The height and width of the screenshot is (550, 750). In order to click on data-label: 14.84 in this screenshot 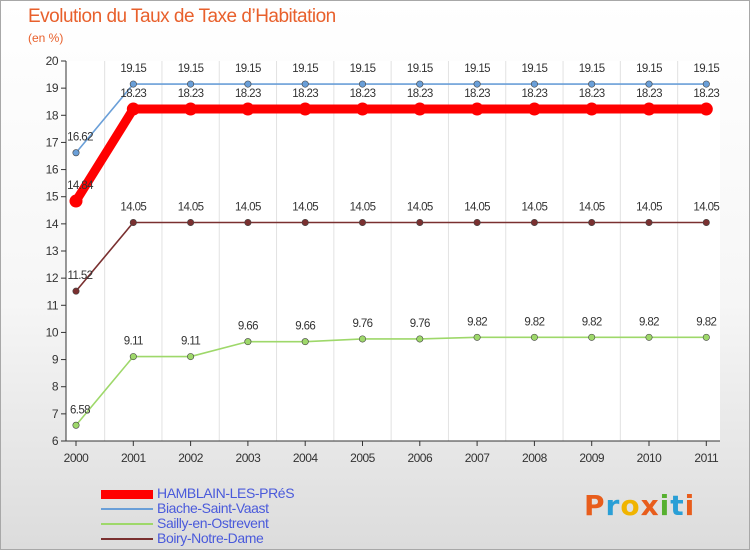, I will do `click(80, 186)`.